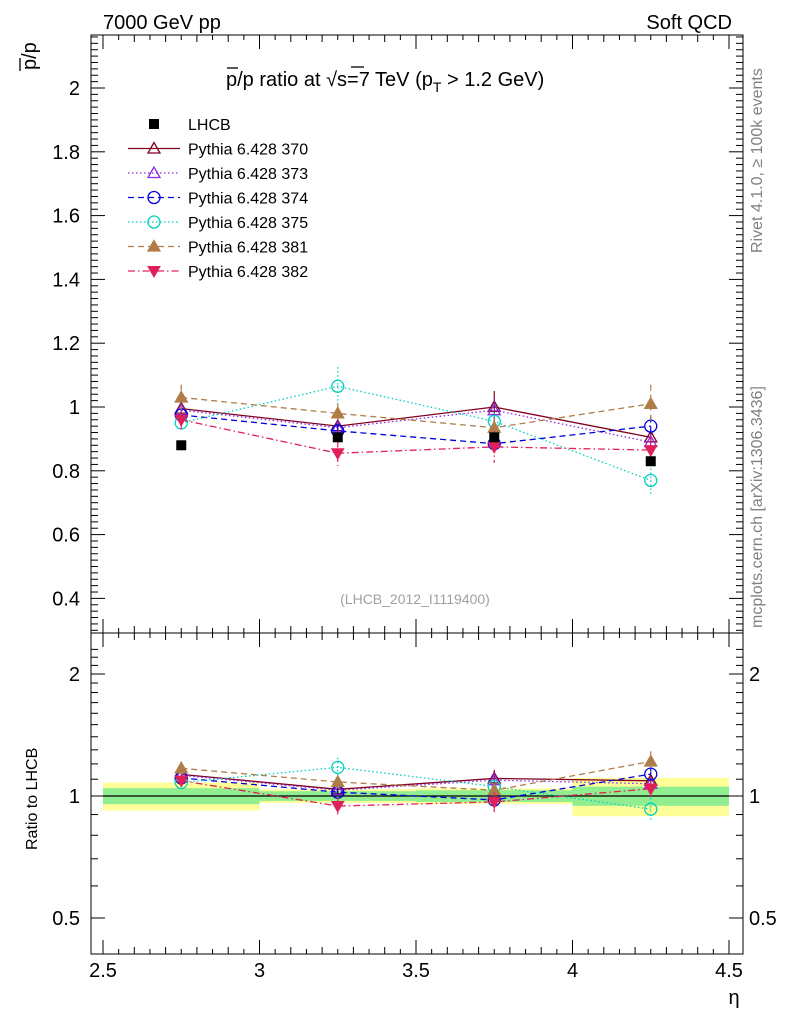  Describe the element at coordinates (248, 150) in the screenshot. I see `legend-label: Pythia 6.428 370` at that location.